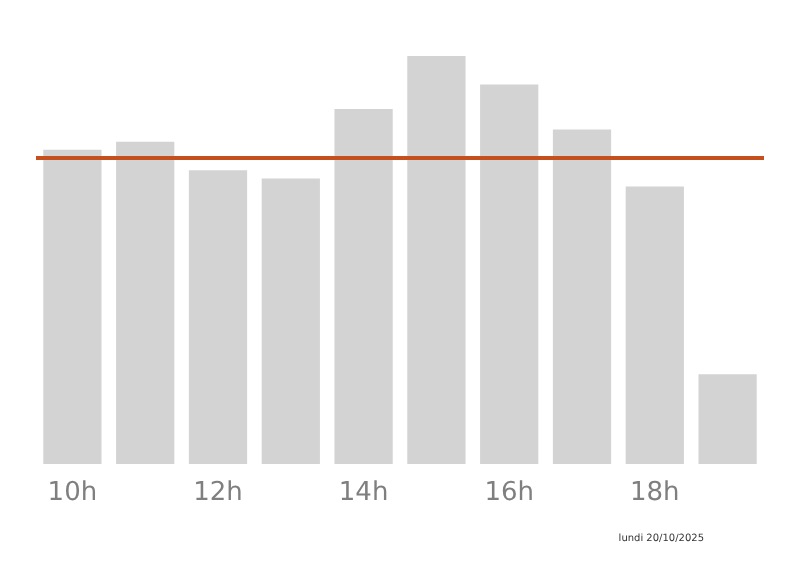 This screenshot has height=572, width=800. Describe the element at coordinates (72, 493) in the screenshot. I see `x-tick-label: 10h` at that location.